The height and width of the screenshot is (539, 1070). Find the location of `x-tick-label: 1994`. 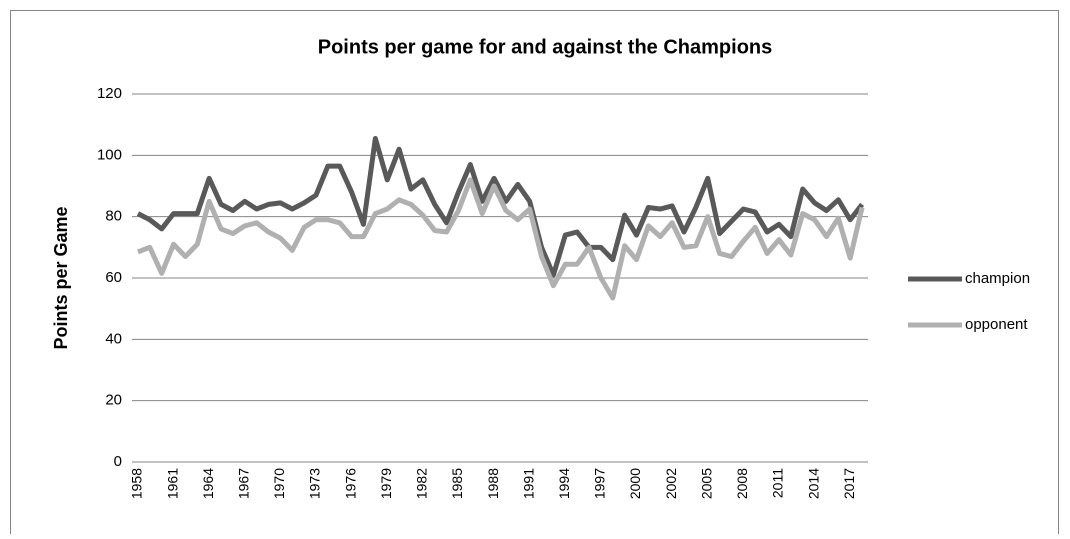

x-tick-label: 1994 is located at coordinates (564, 483).